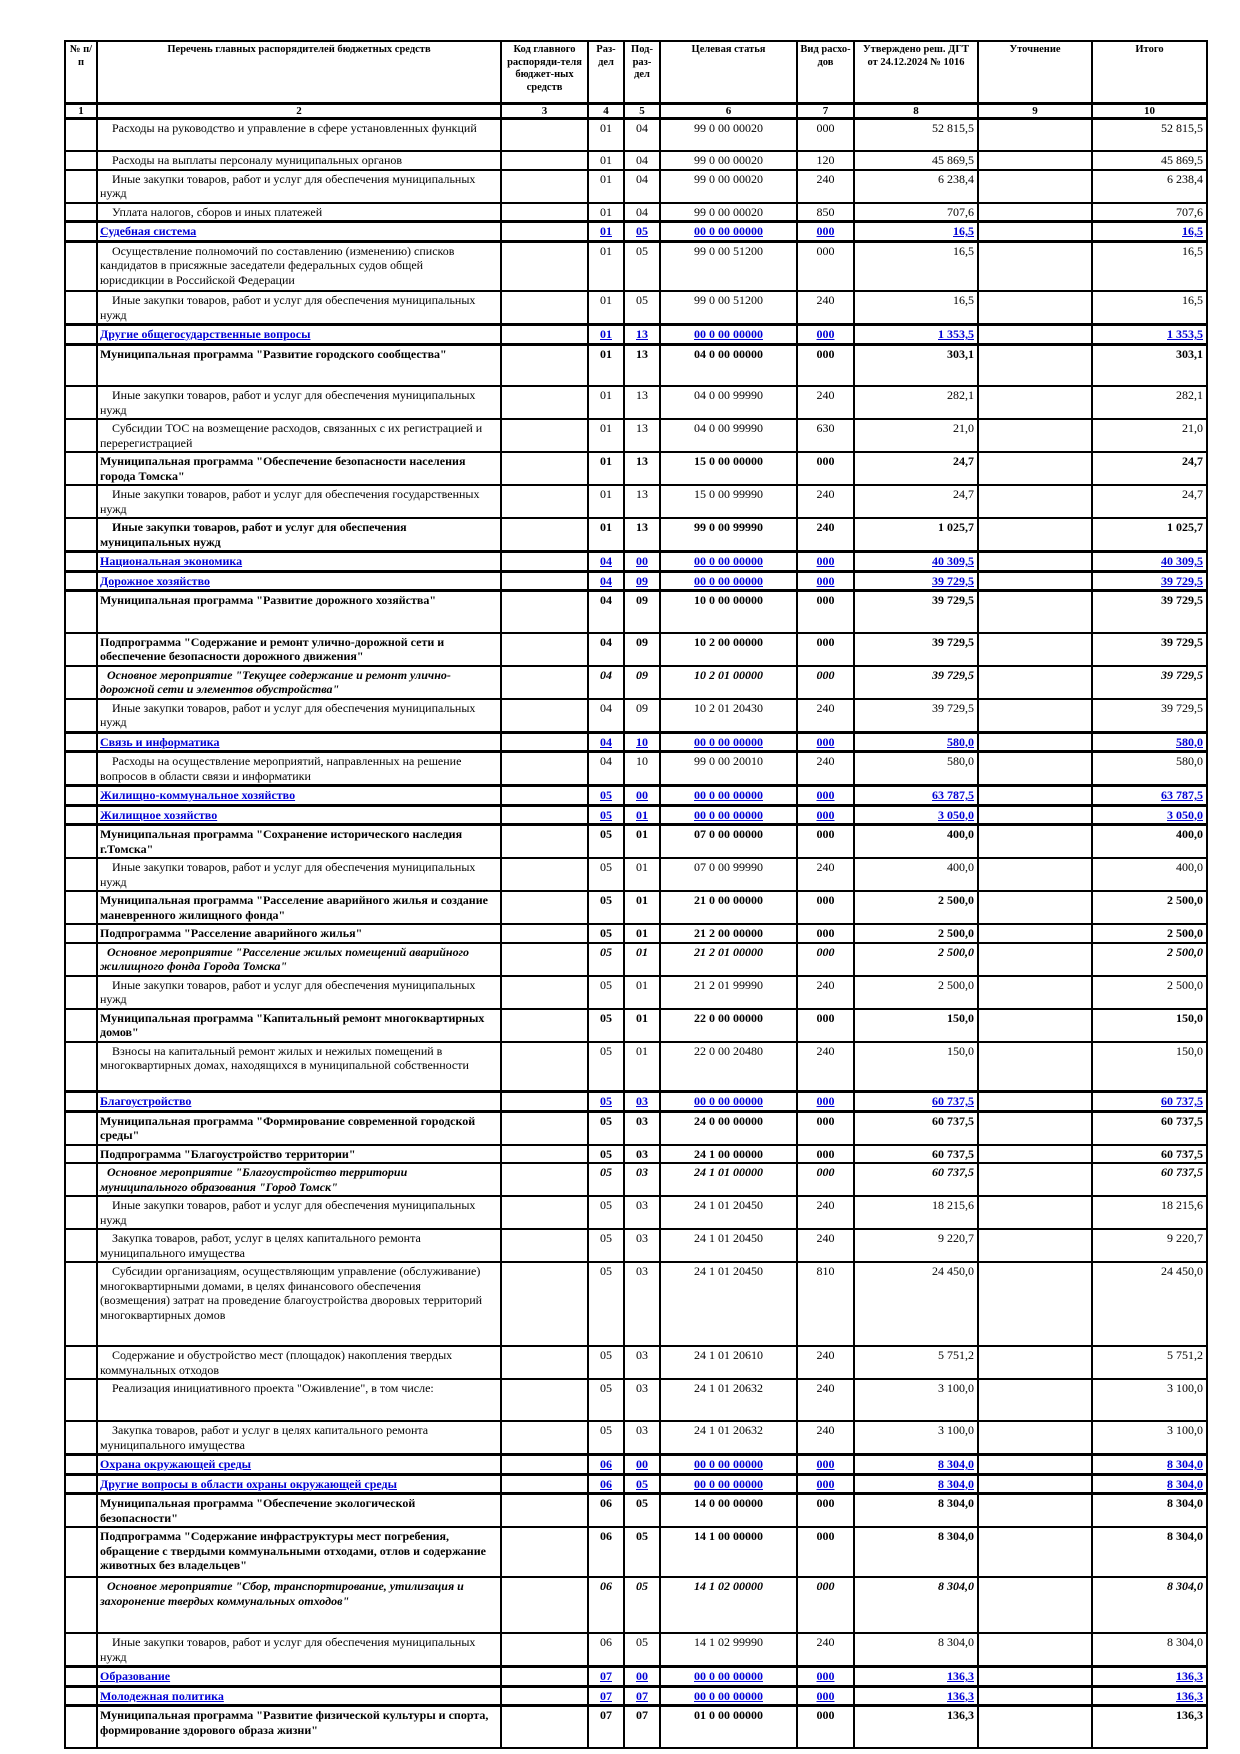  What do you see at coordinates (1149, 741) in the screenshot?
I see `cell-itogo: 580,0` at bounding box center [1149, 741].